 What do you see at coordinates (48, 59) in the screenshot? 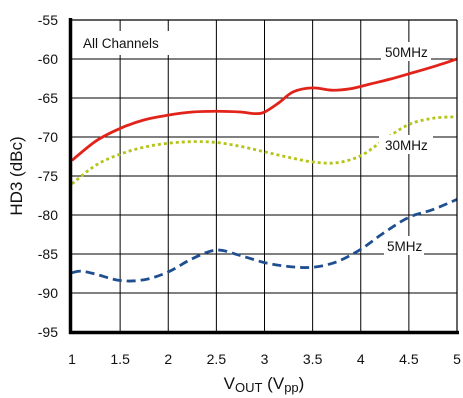
I see `y-tick-label: -60` at bounding box center [48, 59].